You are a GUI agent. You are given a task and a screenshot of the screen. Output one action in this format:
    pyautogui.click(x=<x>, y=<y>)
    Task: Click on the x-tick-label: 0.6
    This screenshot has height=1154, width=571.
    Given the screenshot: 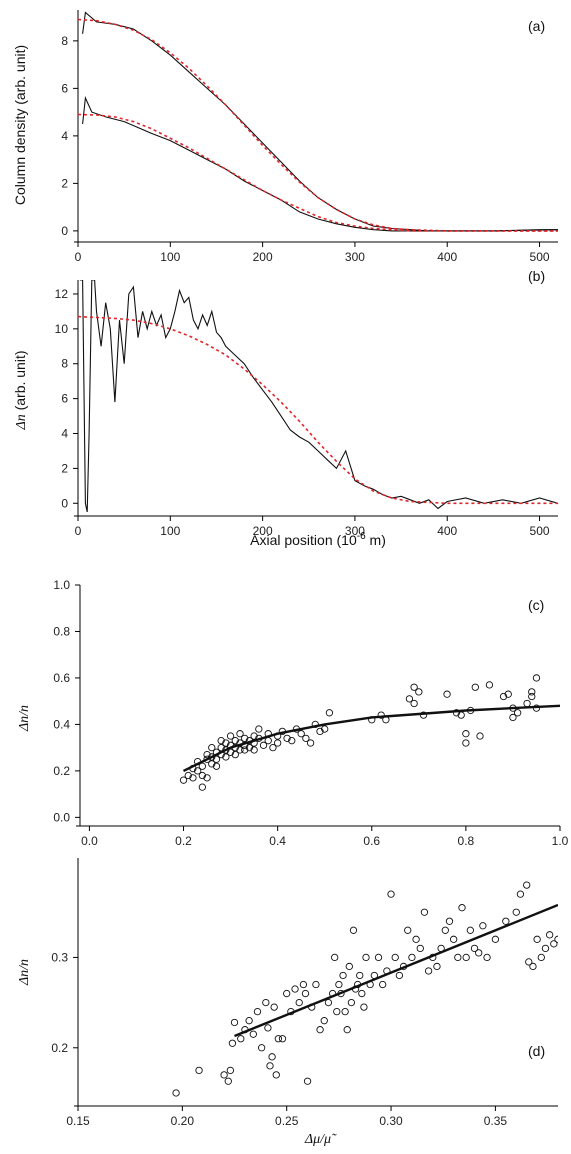 What is the action you would take?
    pyautogui.click(x=371, y=841)
    